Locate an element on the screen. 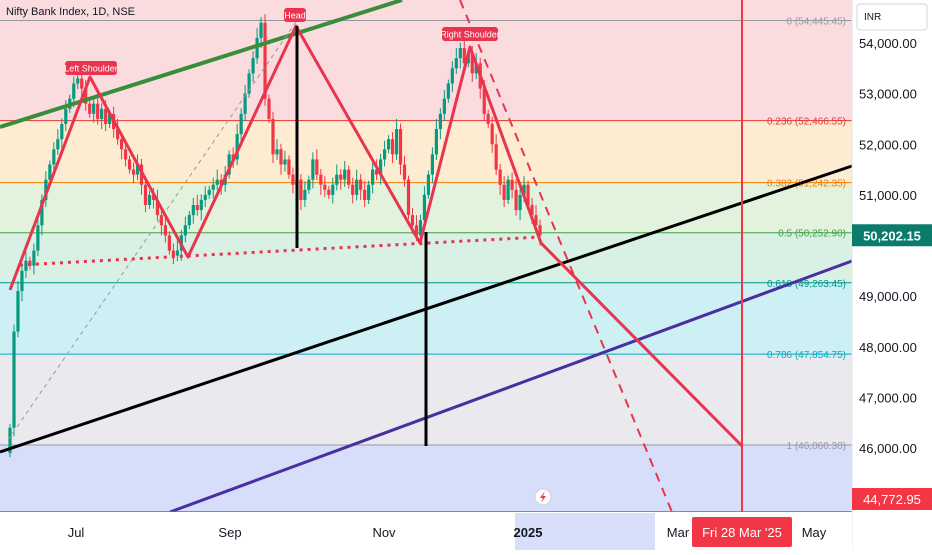 The image size is (932, 555). highlighted-date-label: Fri 28 Mar '25 is located at coordinates (742, 532).